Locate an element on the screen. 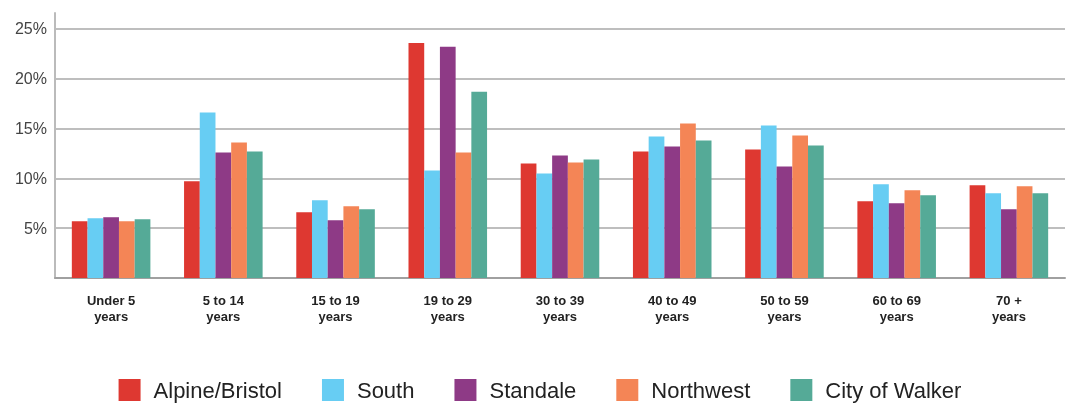 The width and height of the screenshot is (1080, 406). legend-label: City of Walker is located at coordinates (893, 390).